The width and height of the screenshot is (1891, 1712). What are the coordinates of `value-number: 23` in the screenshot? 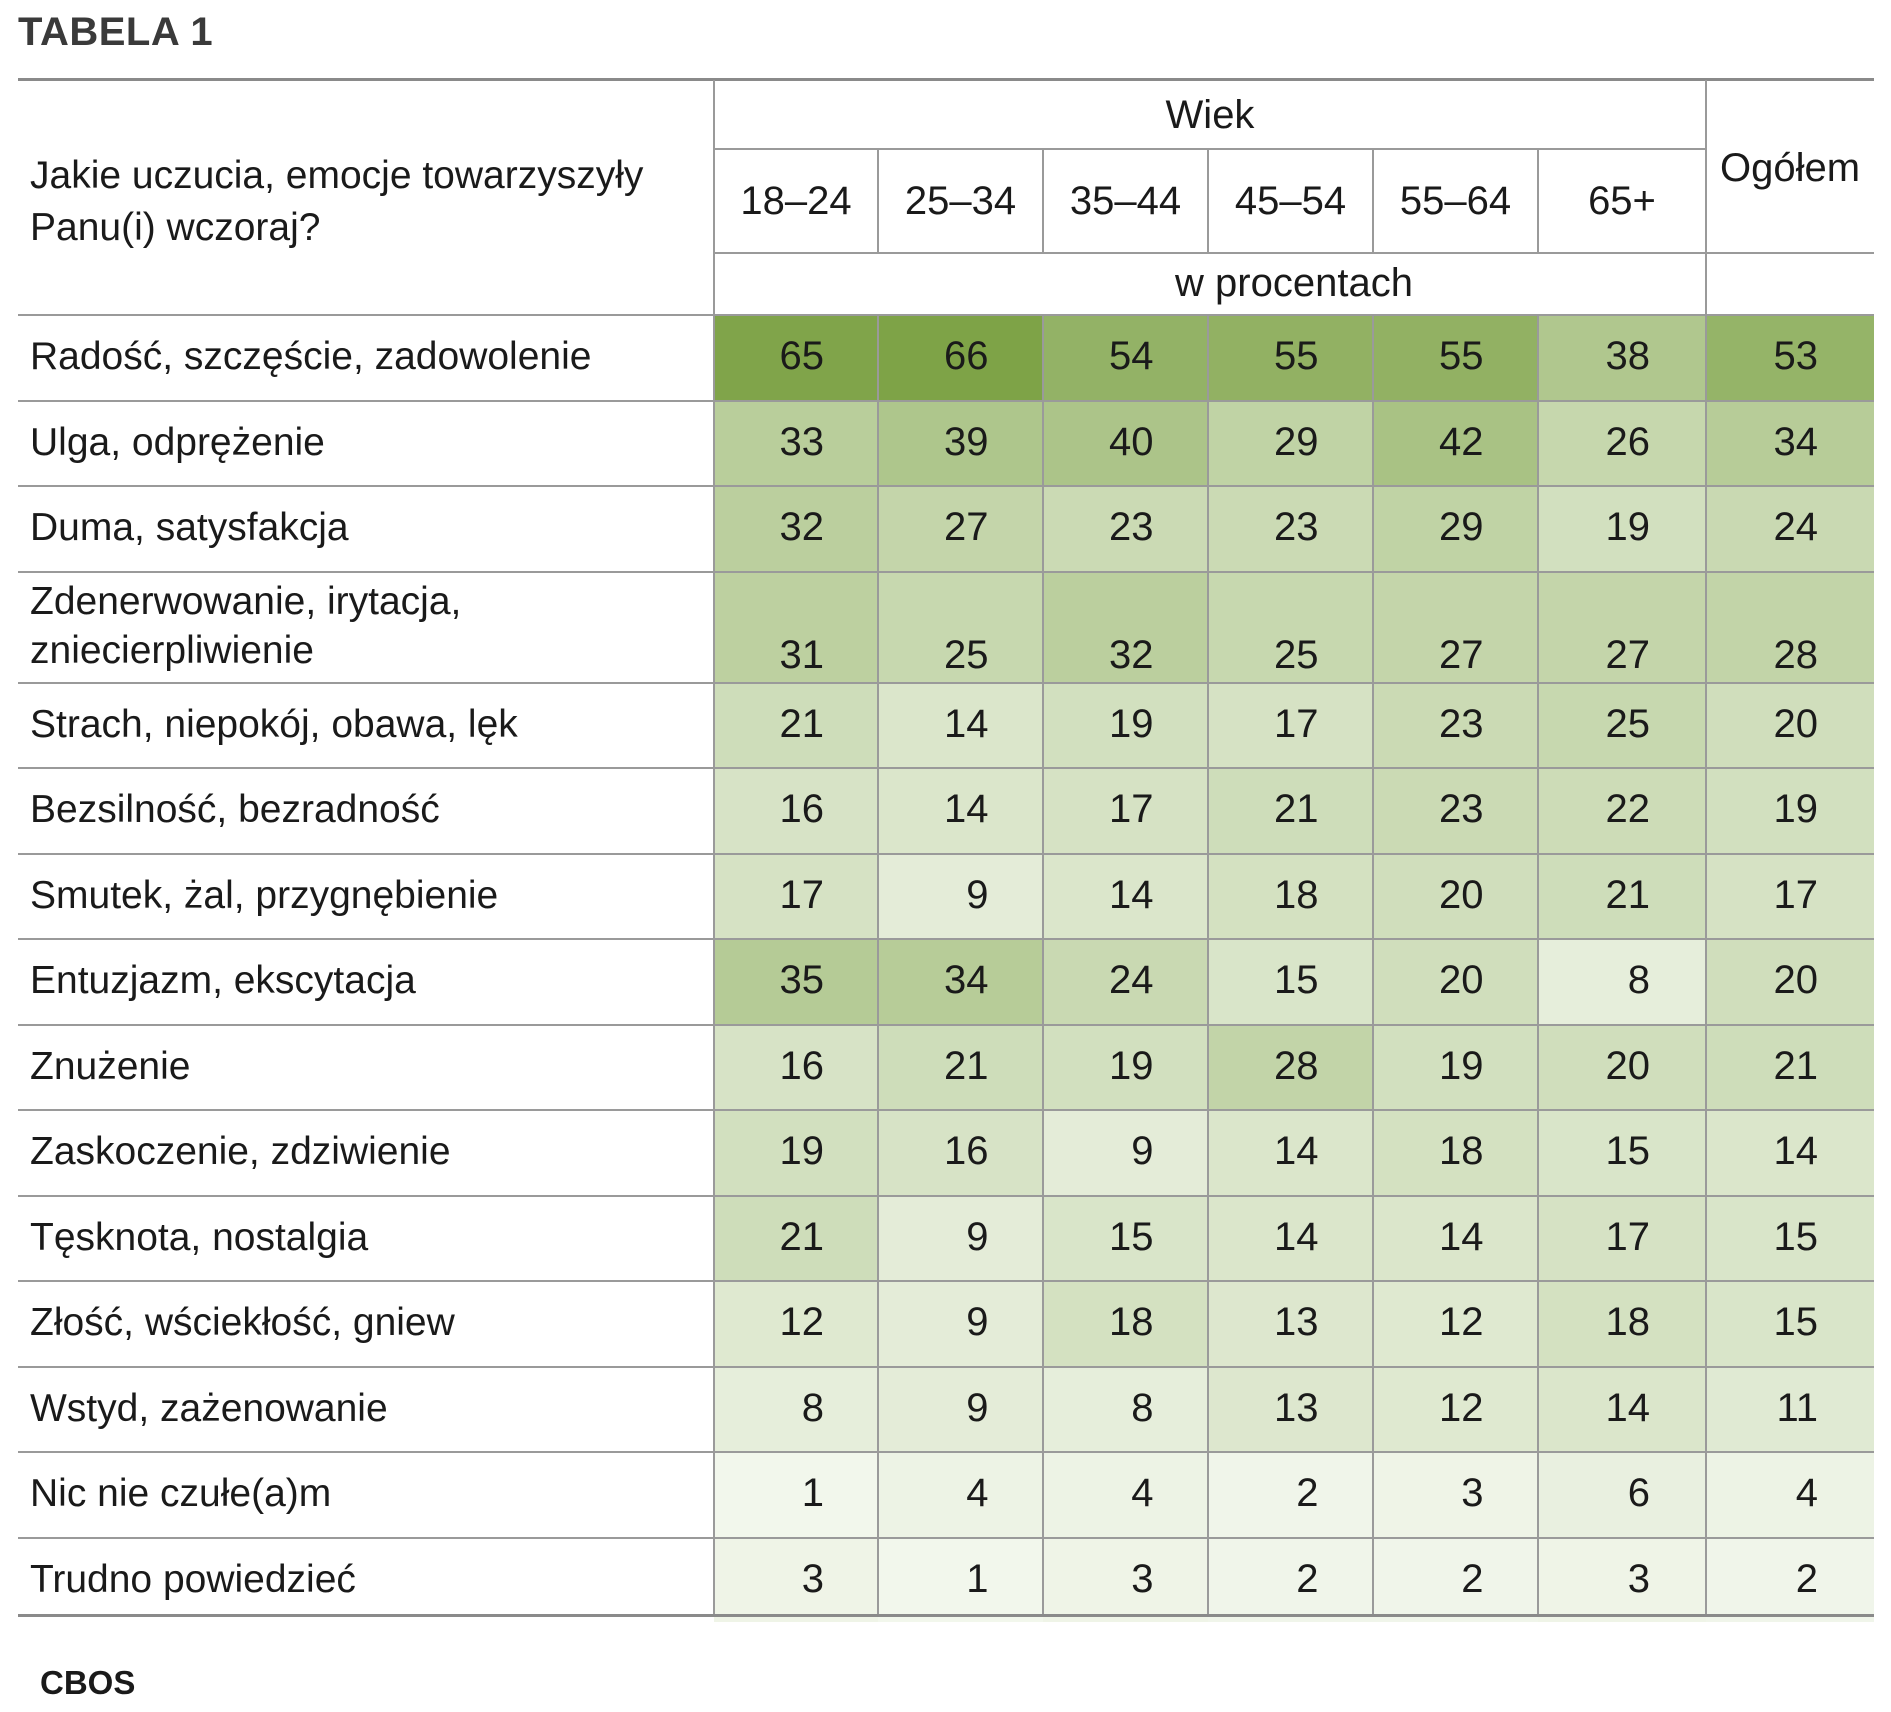 It's located at (1461, 809).